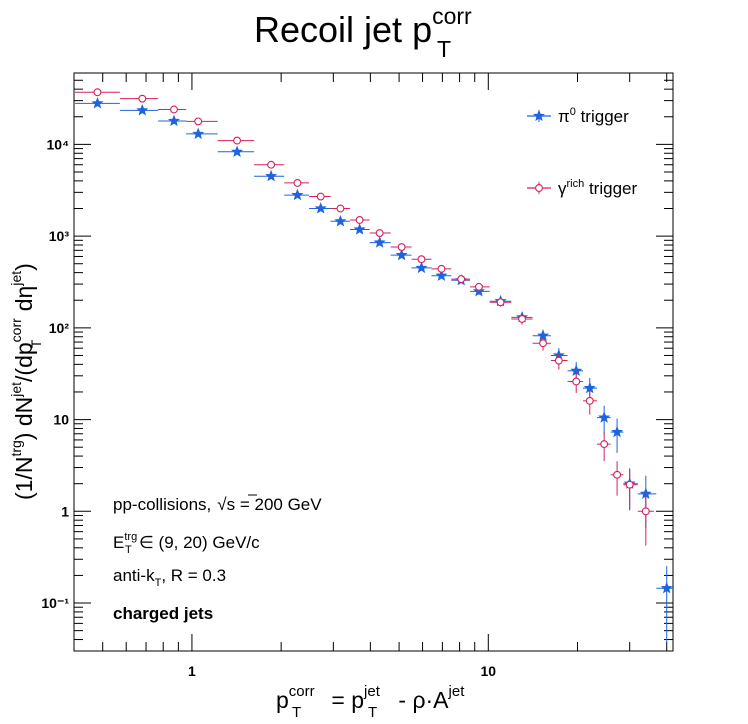  Describe the element at coordinates (597, 188) in the screenshot. I see `legend-label-gamma-rich: γrich trigger` at that location.